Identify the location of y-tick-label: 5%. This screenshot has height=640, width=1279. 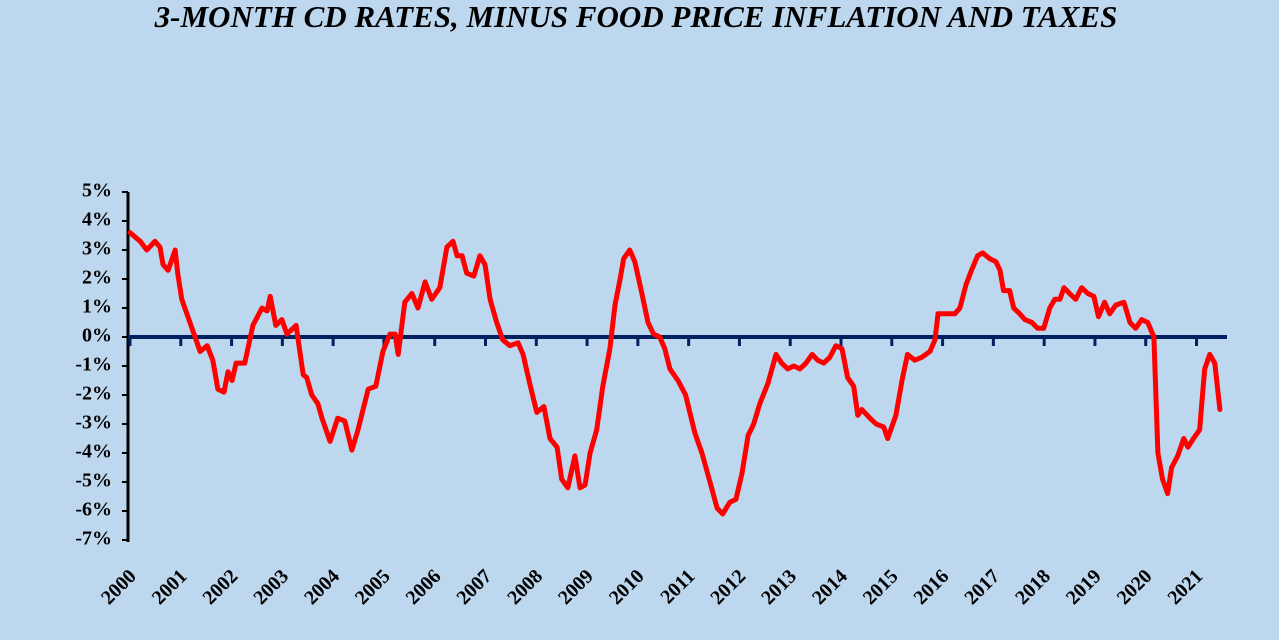
(97, 191).